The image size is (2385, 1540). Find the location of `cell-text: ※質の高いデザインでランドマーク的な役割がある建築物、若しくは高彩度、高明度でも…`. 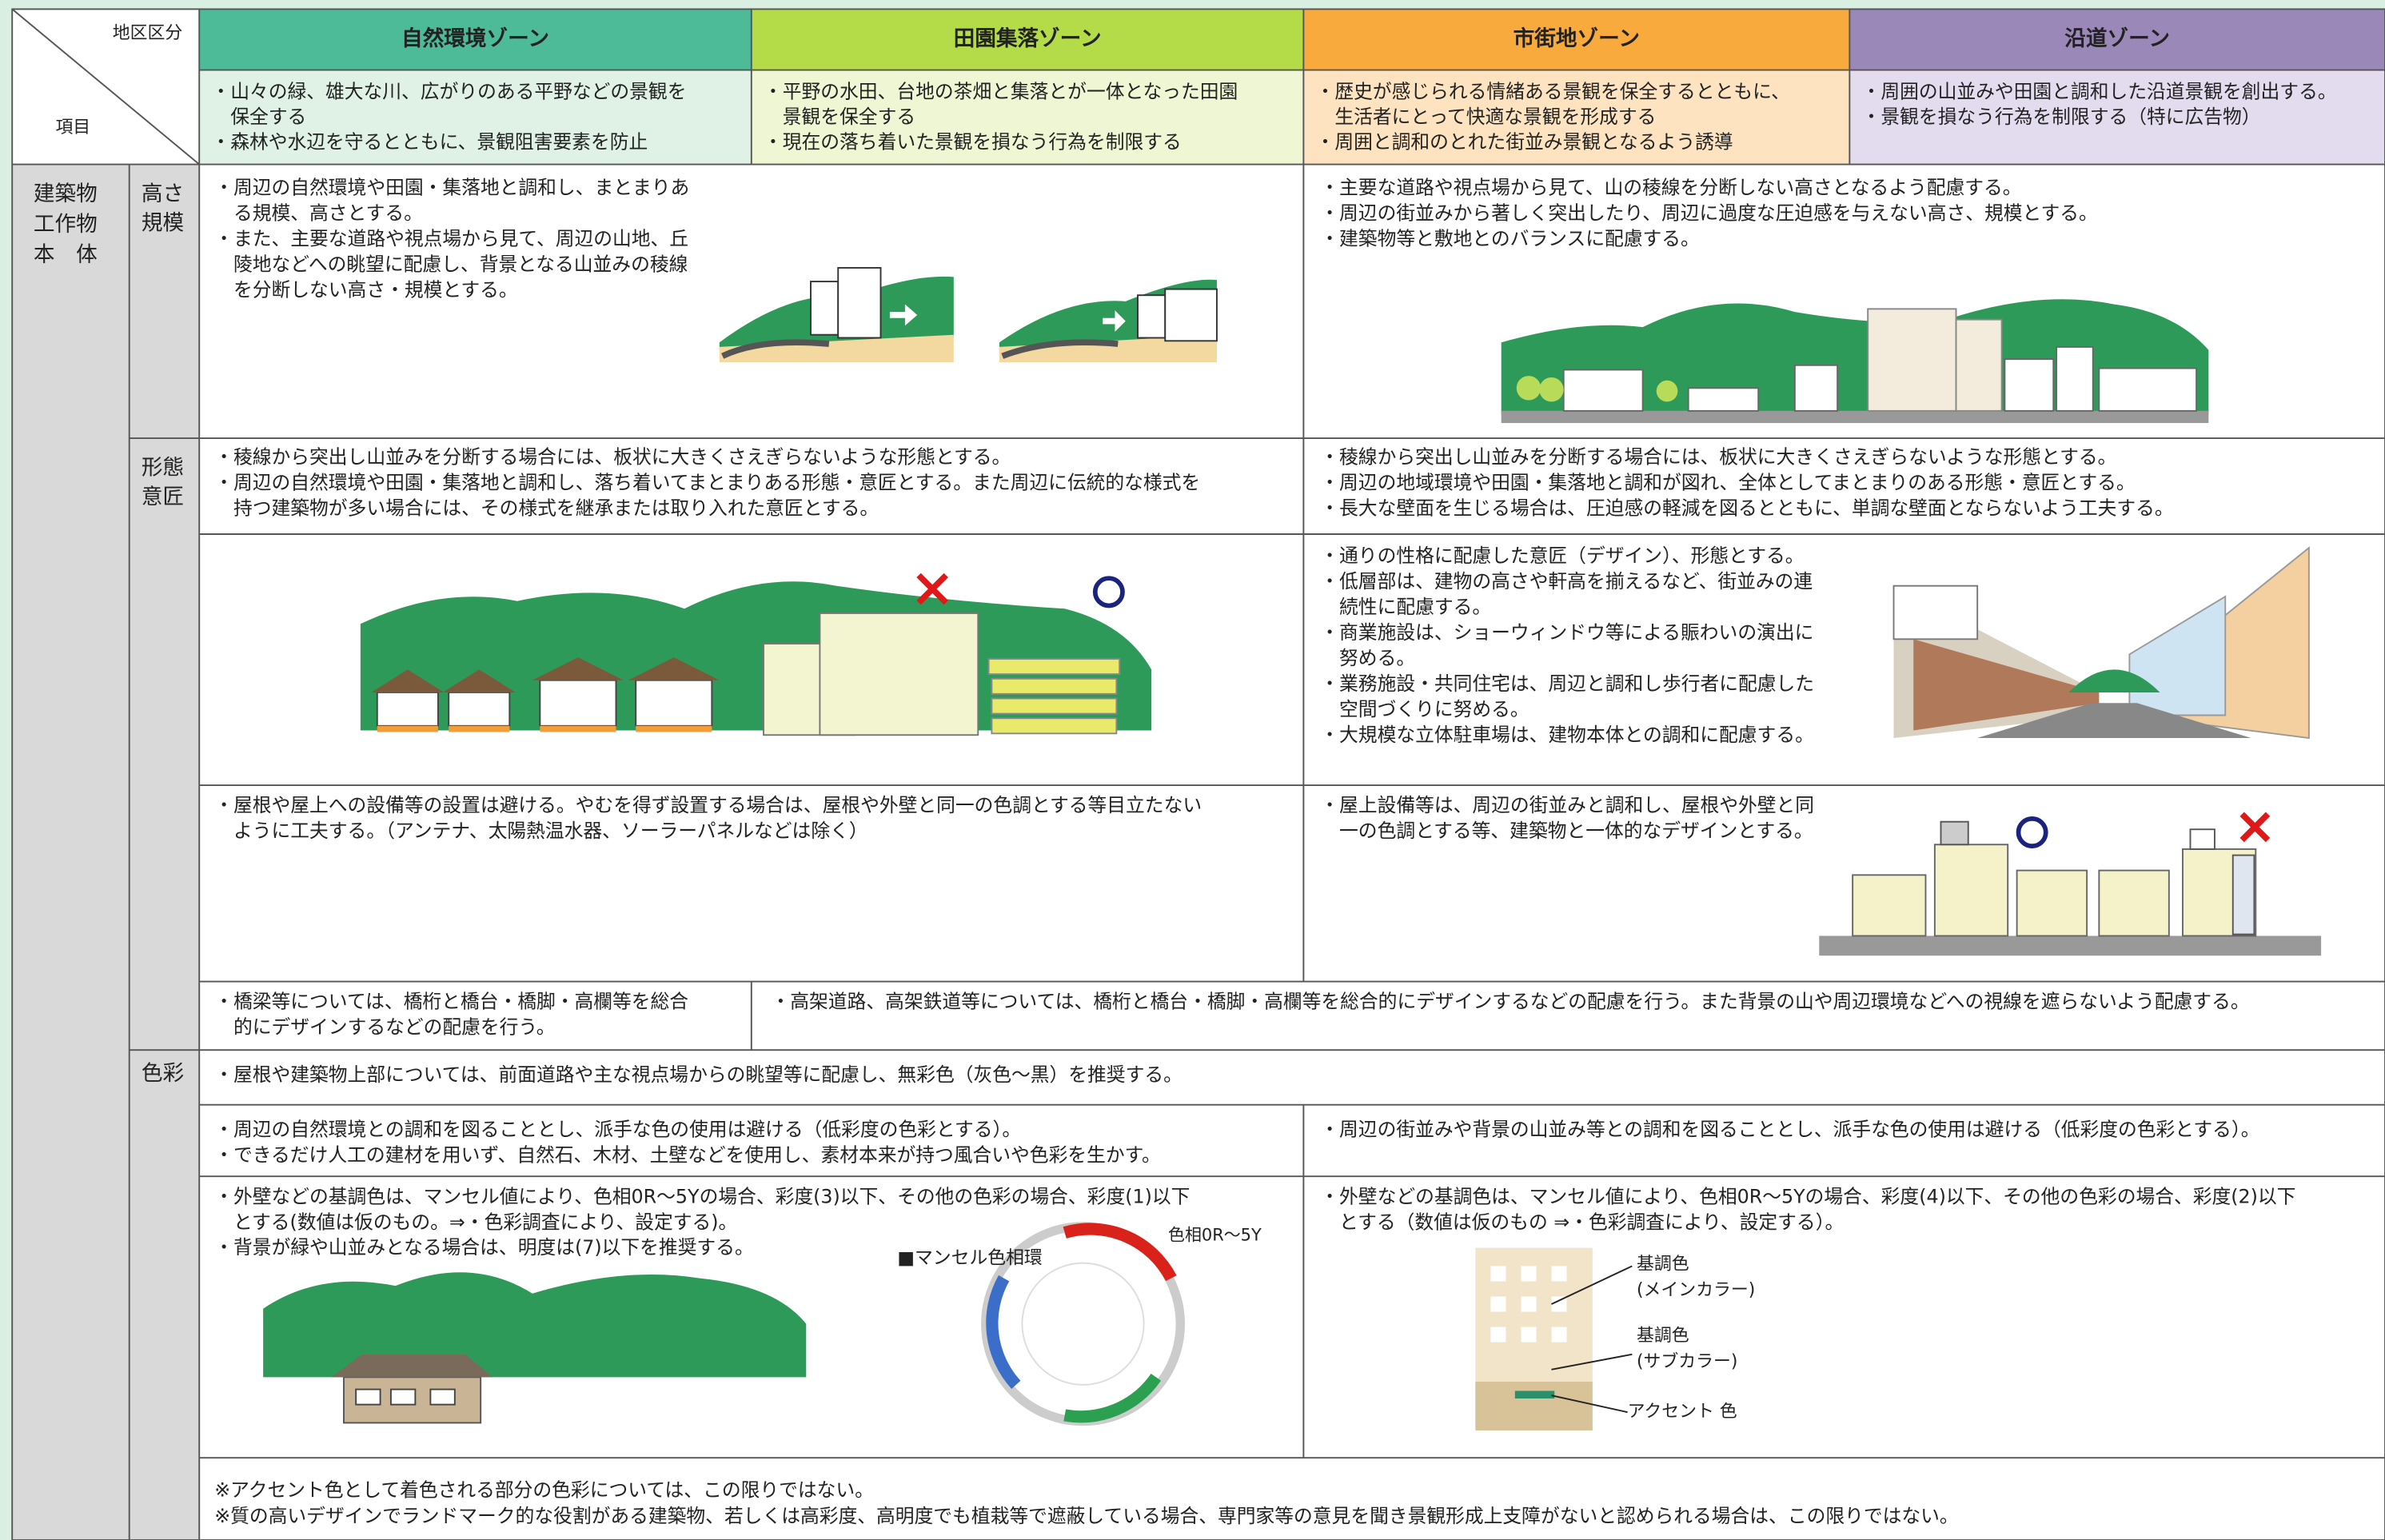

cell-text: ※質の高いデザインでランドマーク的な役割がある建築物、若しくは高彩度、高明度でも… is located at coordinates (1086, 1516).